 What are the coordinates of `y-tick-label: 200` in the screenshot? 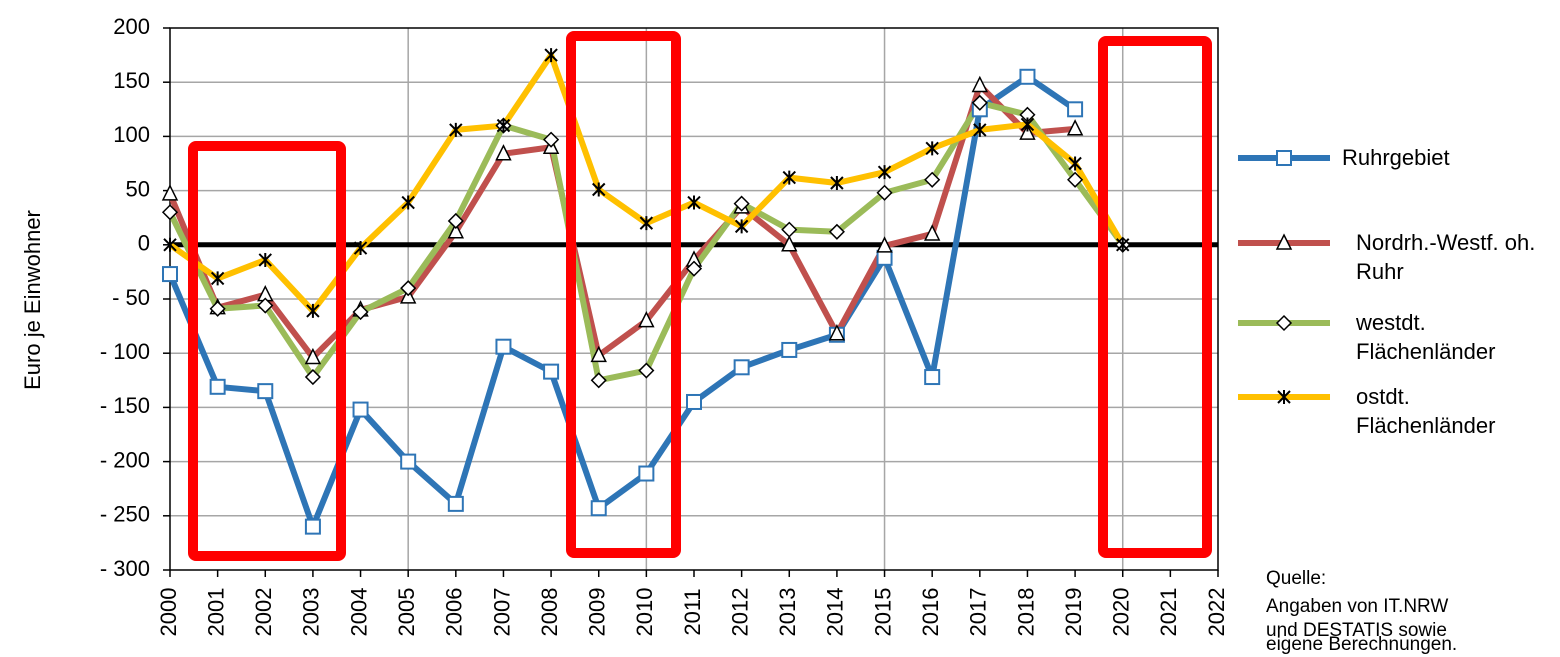 It's located at (131, 26).